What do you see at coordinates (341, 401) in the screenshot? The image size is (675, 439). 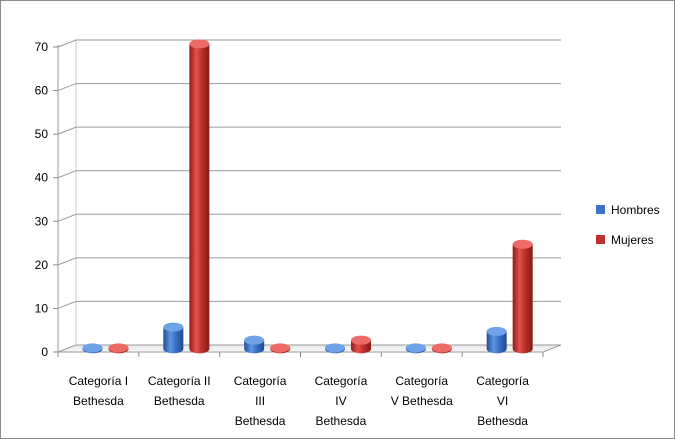 I see `x-category-label: Categoría IV Bethesda` at bounding box center [341, 401].